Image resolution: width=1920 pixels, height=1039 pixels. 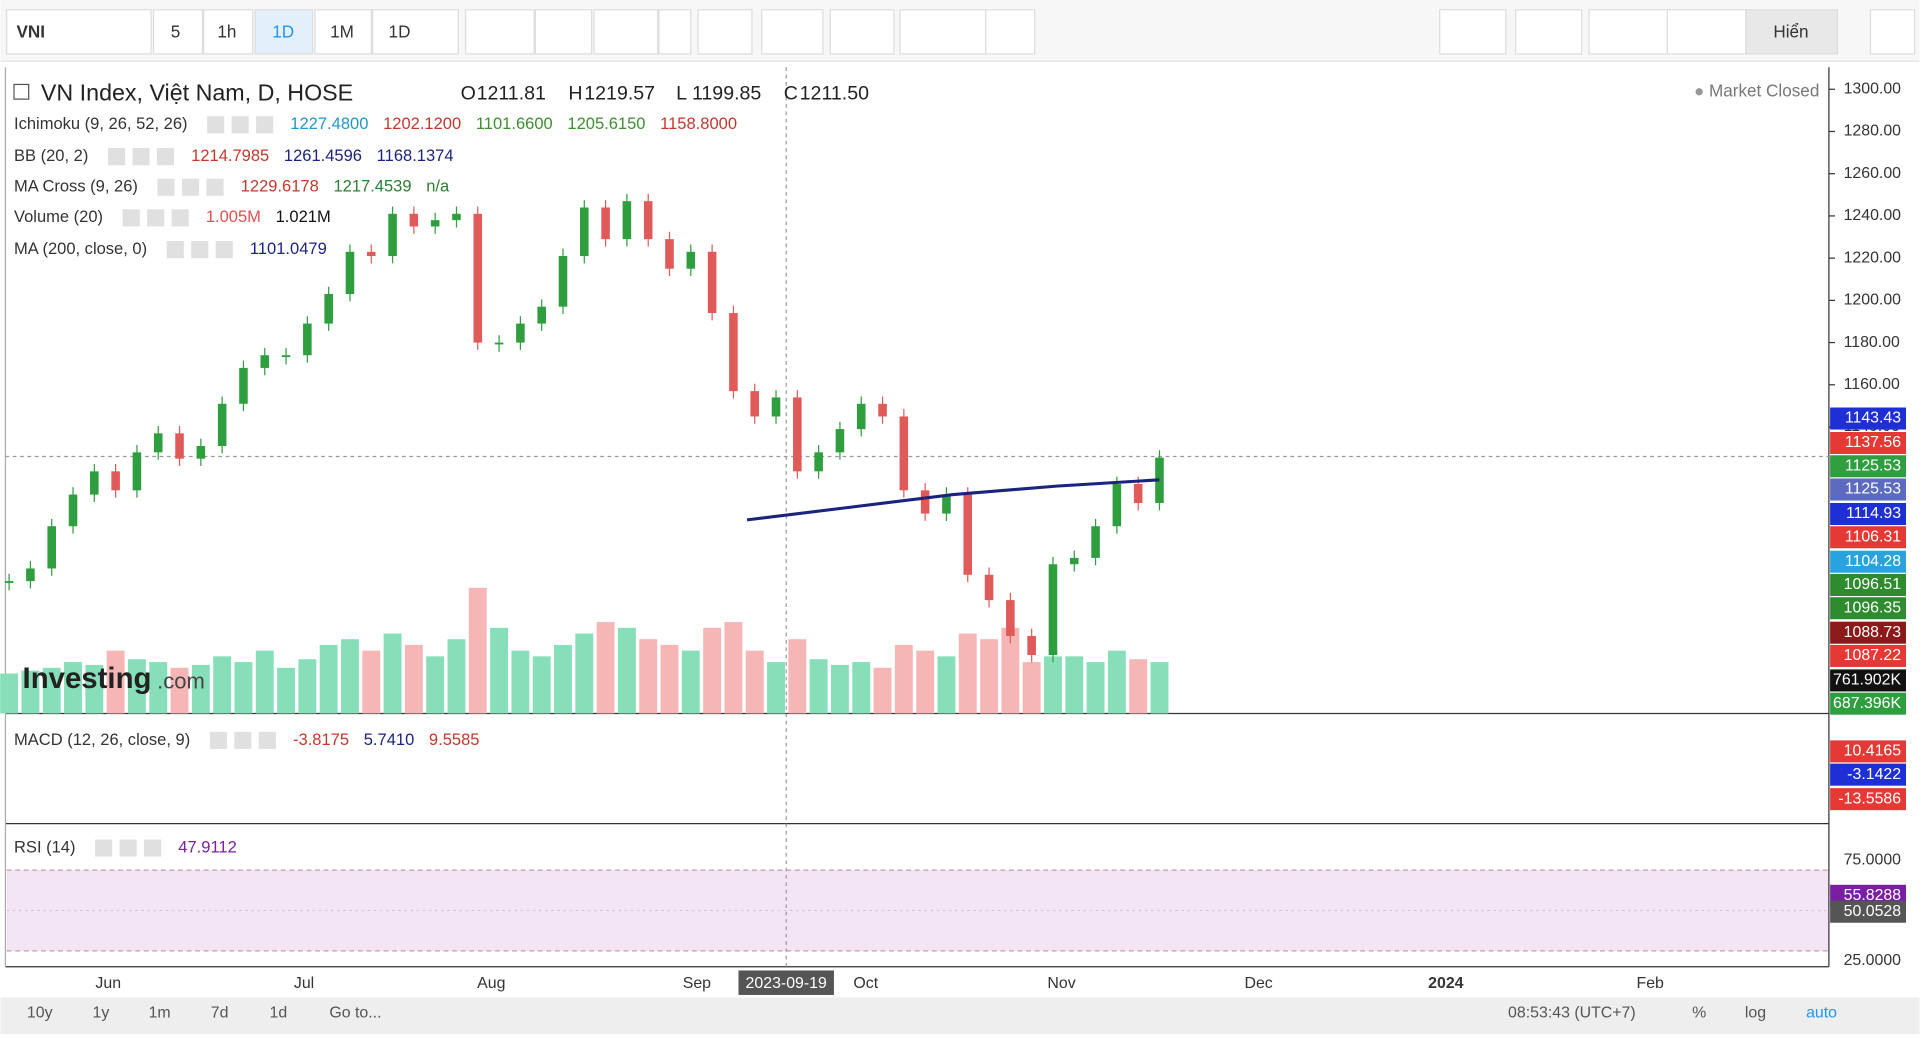 What do you see at coordinates (160, 1013) in the screenshot?
I see `bottom-bar-item: 1m` at bounding box center [160, 1013].